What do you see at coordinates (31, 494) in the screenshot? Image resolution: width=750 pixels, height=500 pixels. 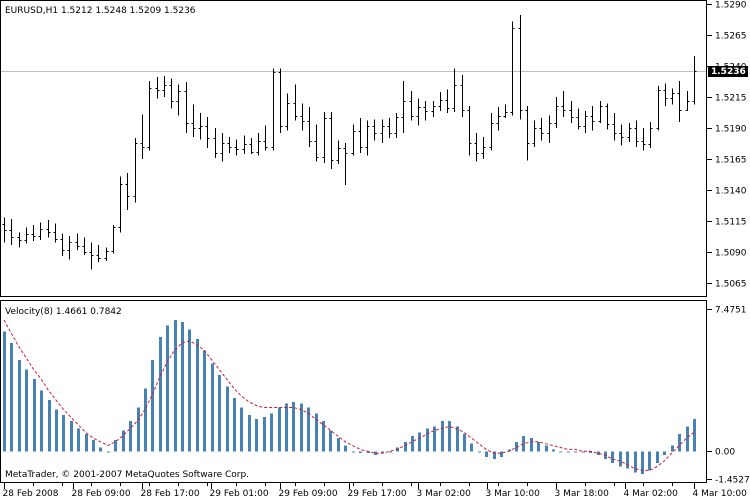 I see `time-axis-label: 28 Feb 2008` at bounding box center [31, 494].